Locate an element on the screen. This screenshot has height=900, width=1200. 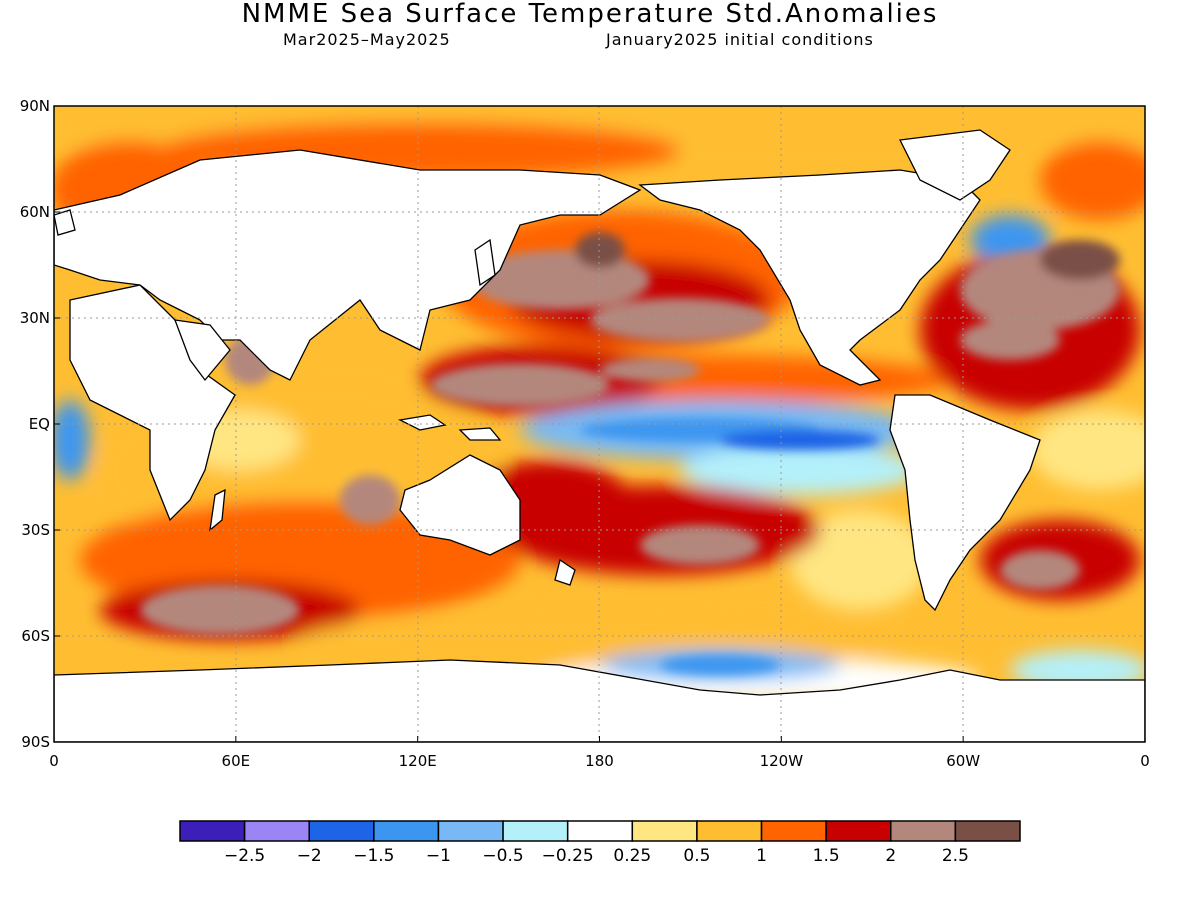
y-tick-label: 90N is located at coordinates (35, 106).